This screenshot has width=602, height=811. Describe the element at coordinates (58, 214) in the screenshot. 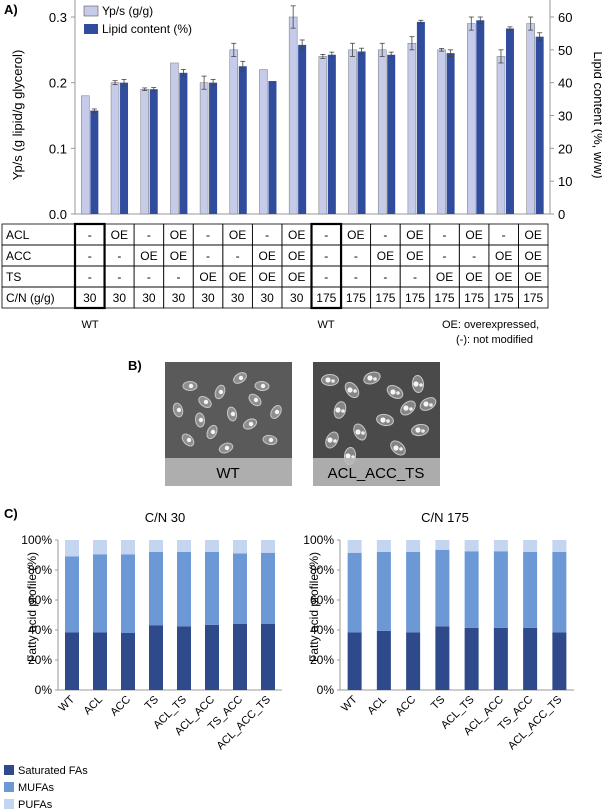

I see `y-tick-left-label: 0.0` at that location.